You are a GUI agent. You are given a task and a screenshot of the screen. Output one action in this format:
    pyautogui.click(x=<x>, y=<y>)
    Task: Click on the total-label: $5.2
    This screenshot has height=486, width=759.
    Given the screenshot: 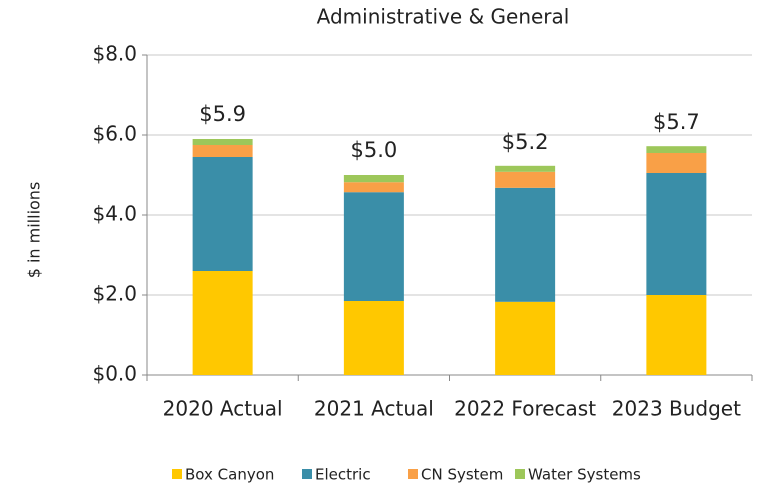 What is the action you would take?
    pyautogui.click(x=525, y=142)
    